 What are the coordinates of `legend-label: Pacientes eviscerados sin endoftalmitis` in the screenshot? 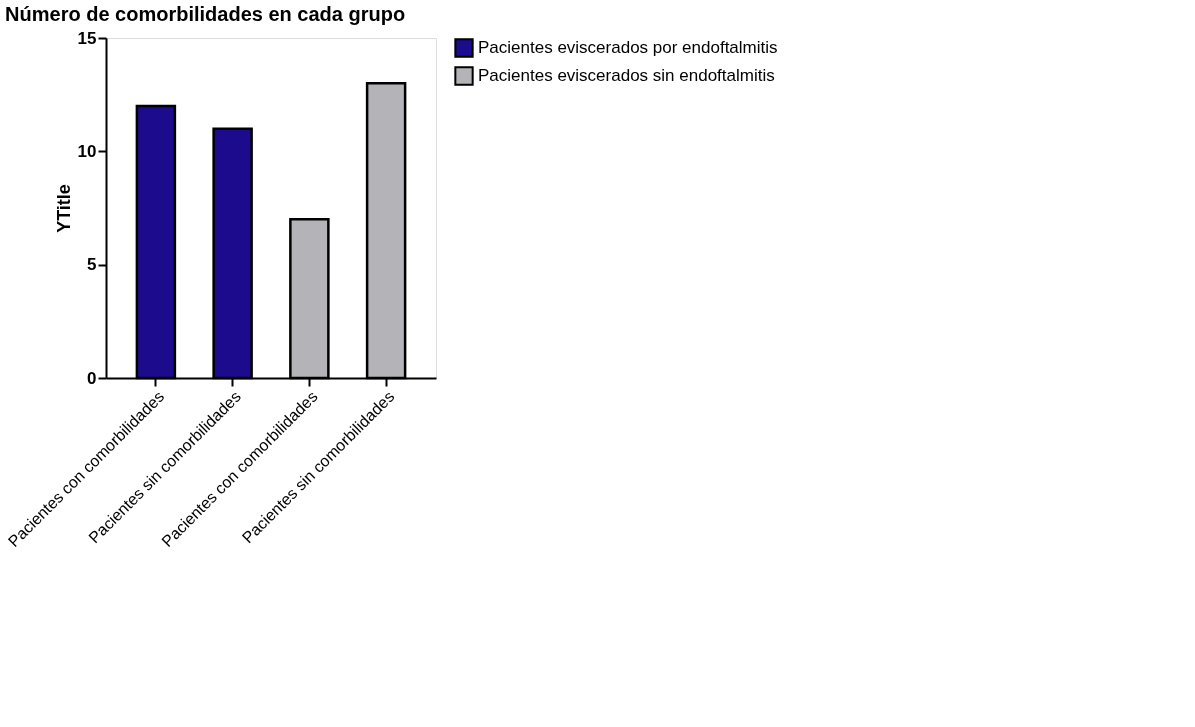 It's located at (626, 75).